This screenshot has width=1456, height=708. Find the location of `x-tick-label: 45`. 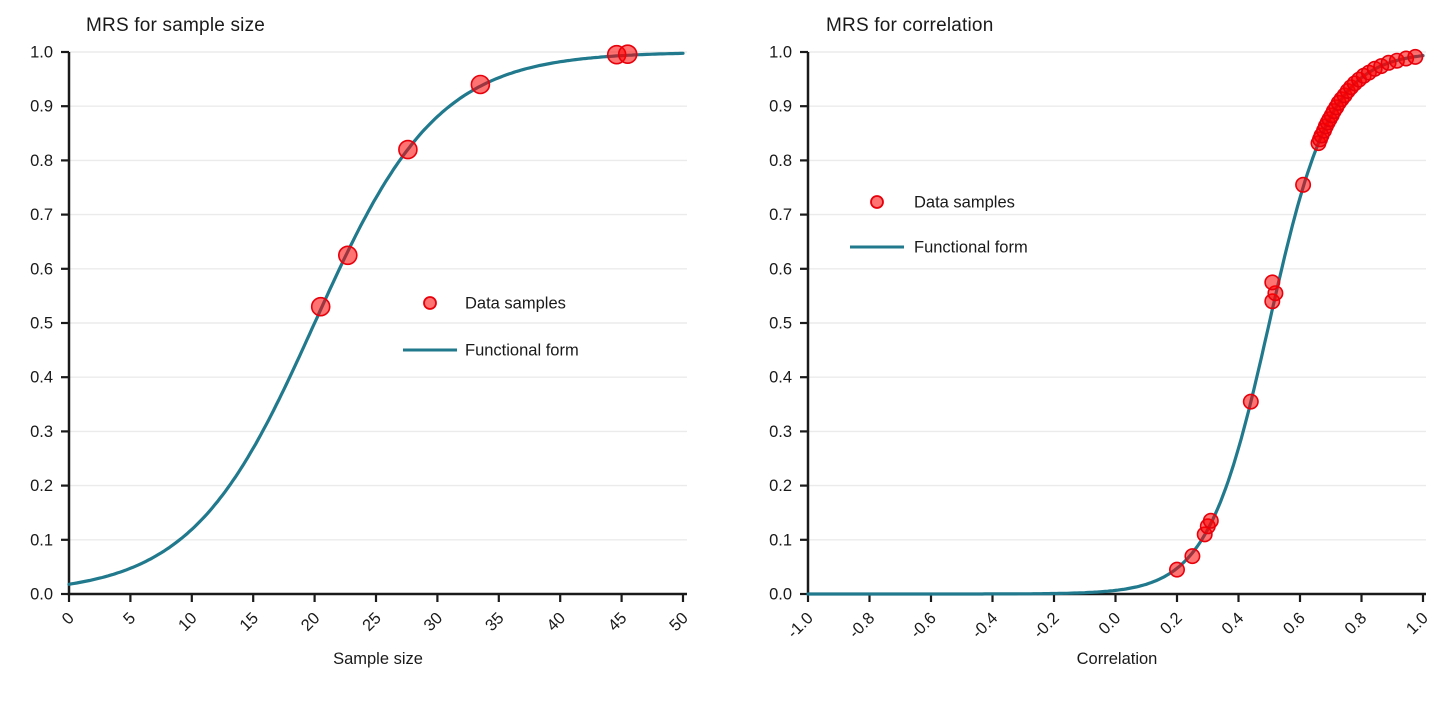

x-tick-label: 45 is located at coordinates (618, 622).